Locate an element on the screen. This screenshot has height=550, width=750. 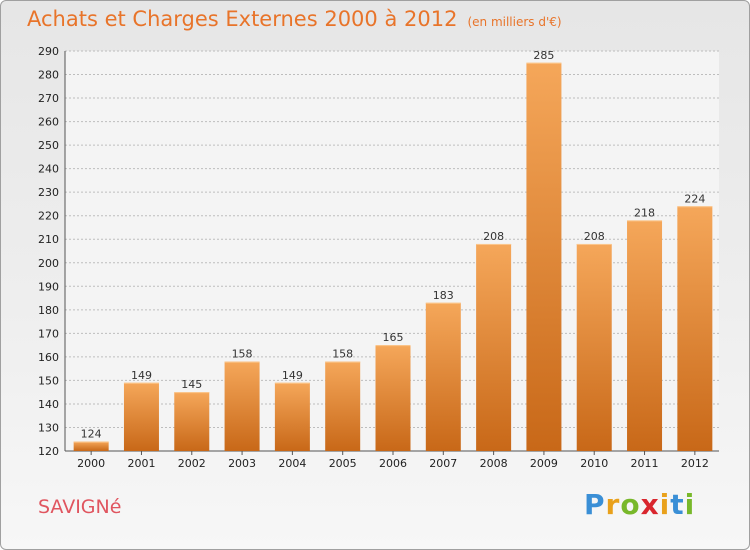
x-tick-label: 2007 is located at coordinates (443, 463).